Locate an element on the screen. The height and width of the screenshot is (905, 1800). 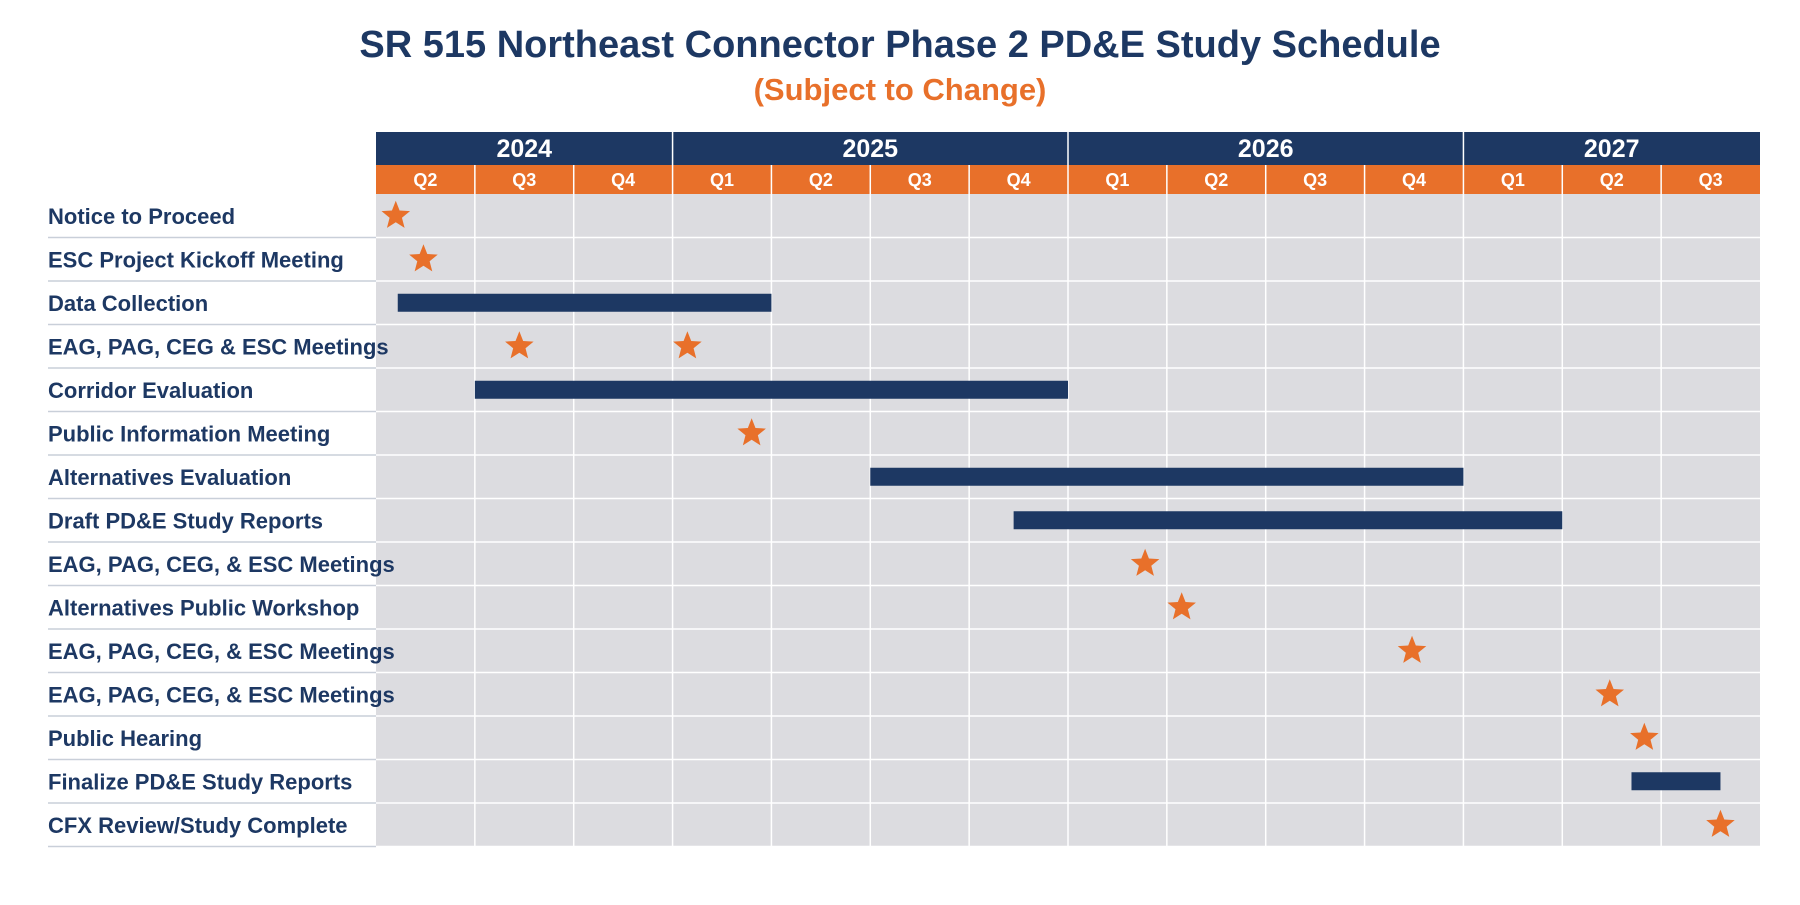
year-label: 2025 is located at coordinates (870, 149).